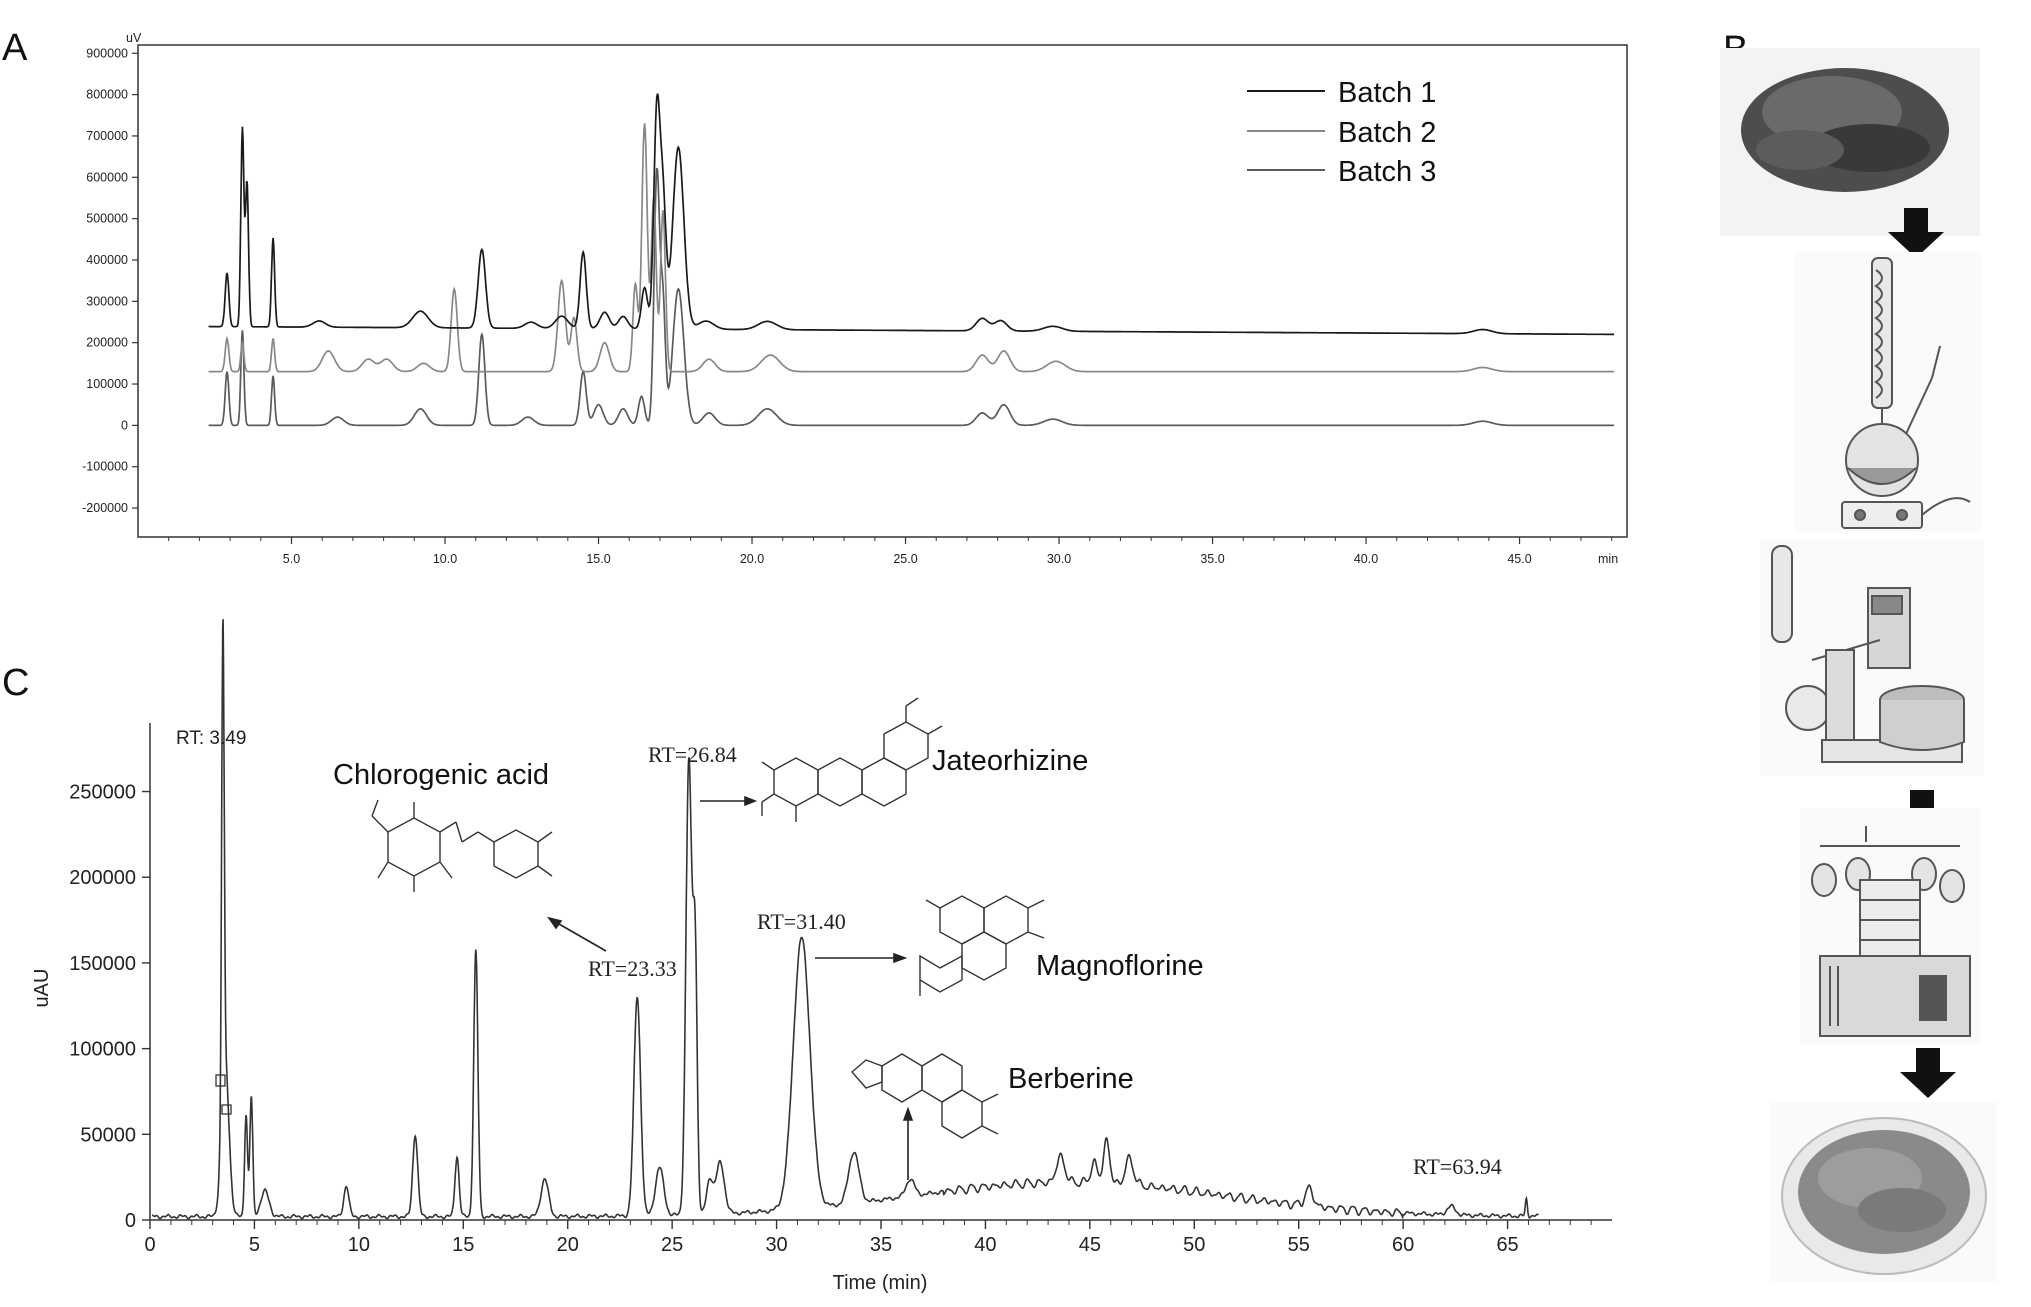  Describe the element at coordinates (102, 1050) in the screenshot. I see `panel-c-y-tick-label: 100000` at that location.